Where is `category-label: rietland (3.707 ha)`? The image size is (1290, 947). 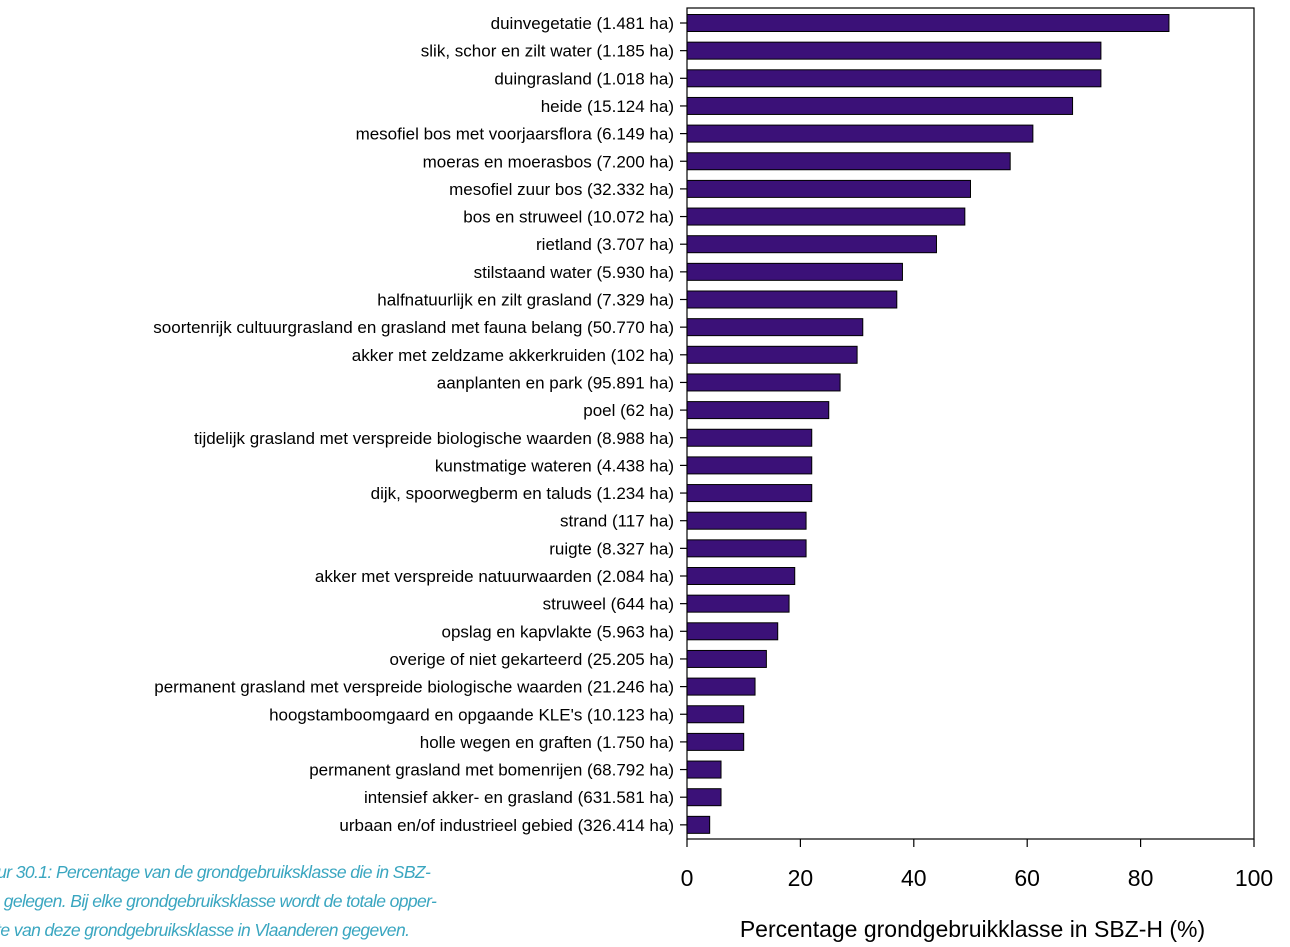 category-label: rietland (3.707 ha) is located at coordinates (605, 244).